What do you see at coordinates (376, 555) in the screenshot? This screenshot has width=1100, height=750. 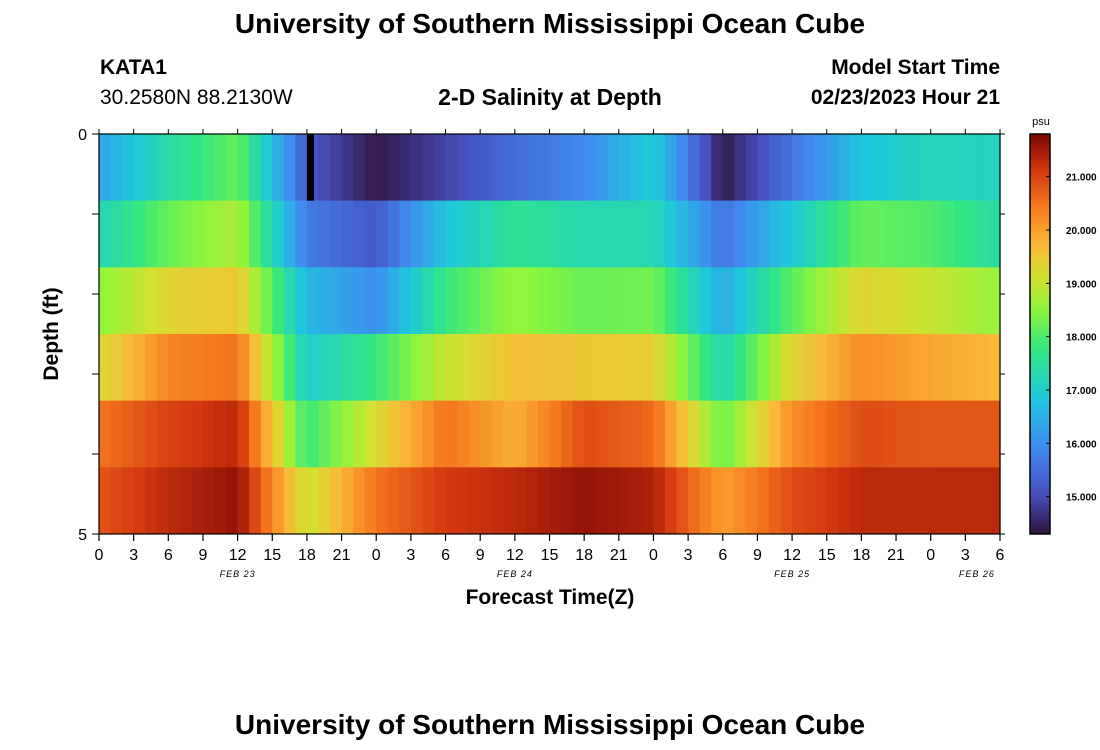 I see `x-tick-label: 0` at bounding box center [376, 555].